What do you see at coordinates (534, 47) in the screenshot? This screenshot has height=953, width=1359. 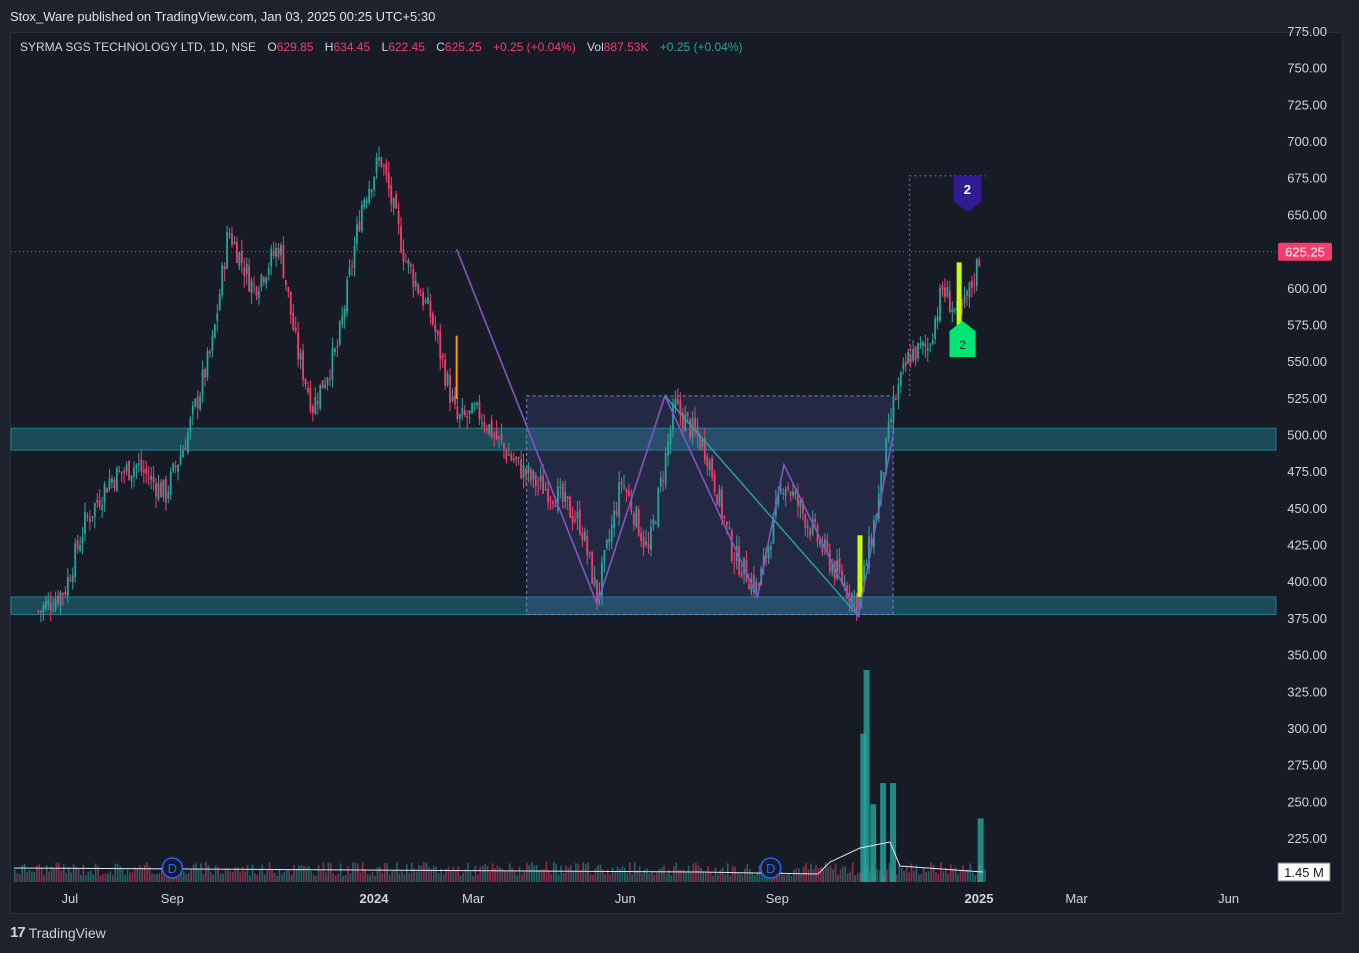 I see `change-value: +0.25 (+0.04%)` at bounding box center [534, 47].